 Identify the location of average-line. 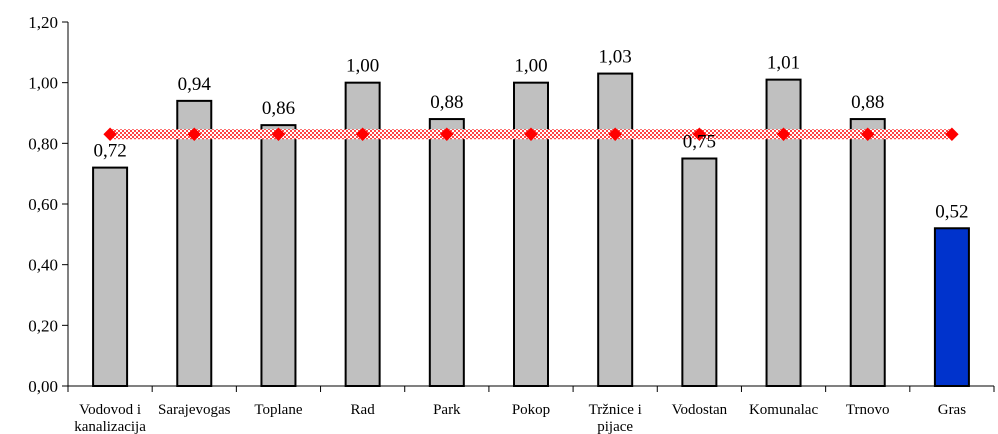
(531, 134).